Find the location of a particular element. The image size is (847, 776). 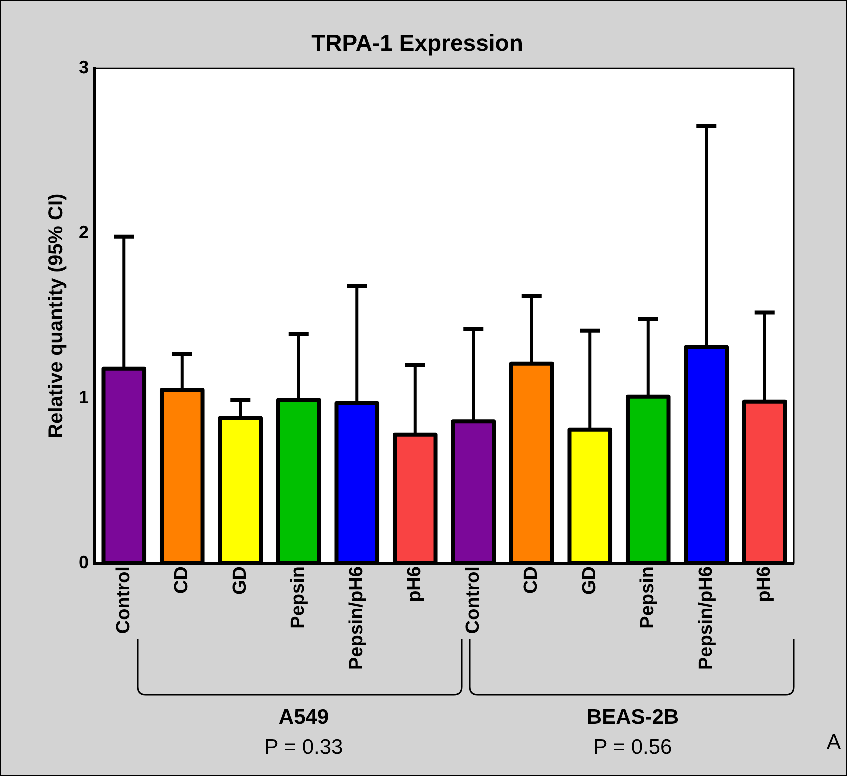

chart-title: TRPA-1 Expression is located at coordinates (418, 43).